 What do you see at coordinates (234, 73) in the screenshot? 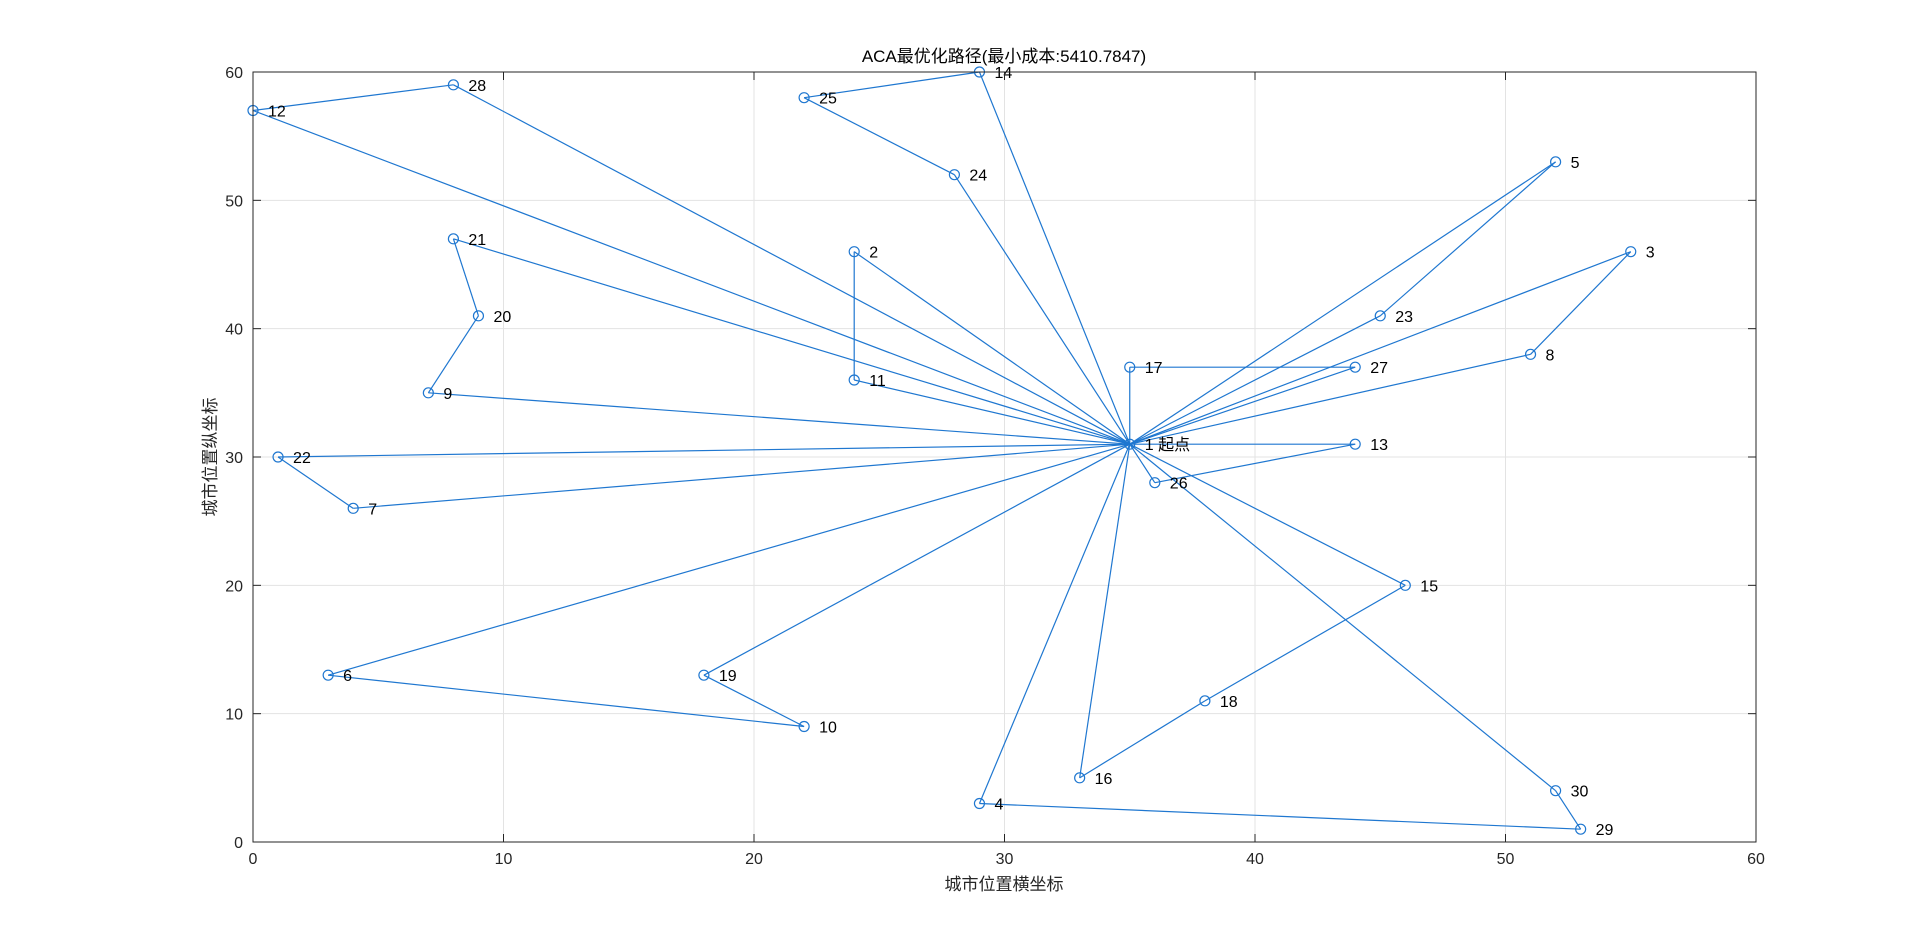
I see `y-tick-label: 60` at bounding box center [234, 73].